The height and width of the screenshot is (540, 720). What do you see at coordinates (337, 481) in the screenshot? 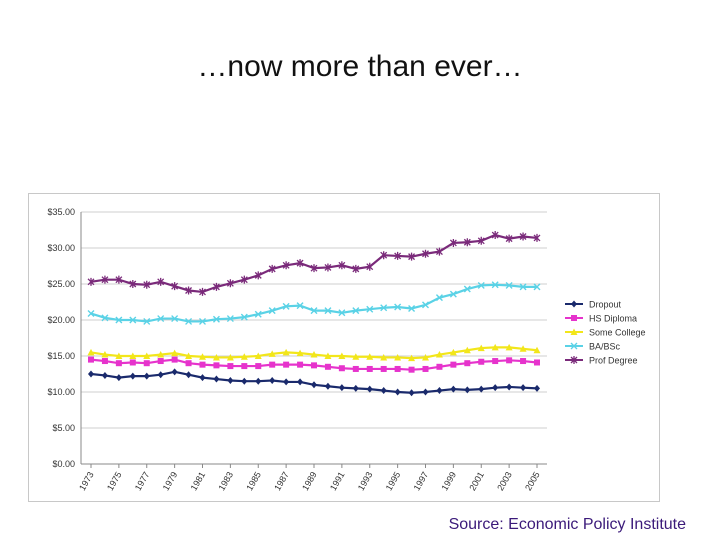
I see `x-tick-label: 1991` at bounding box center [337, 481].